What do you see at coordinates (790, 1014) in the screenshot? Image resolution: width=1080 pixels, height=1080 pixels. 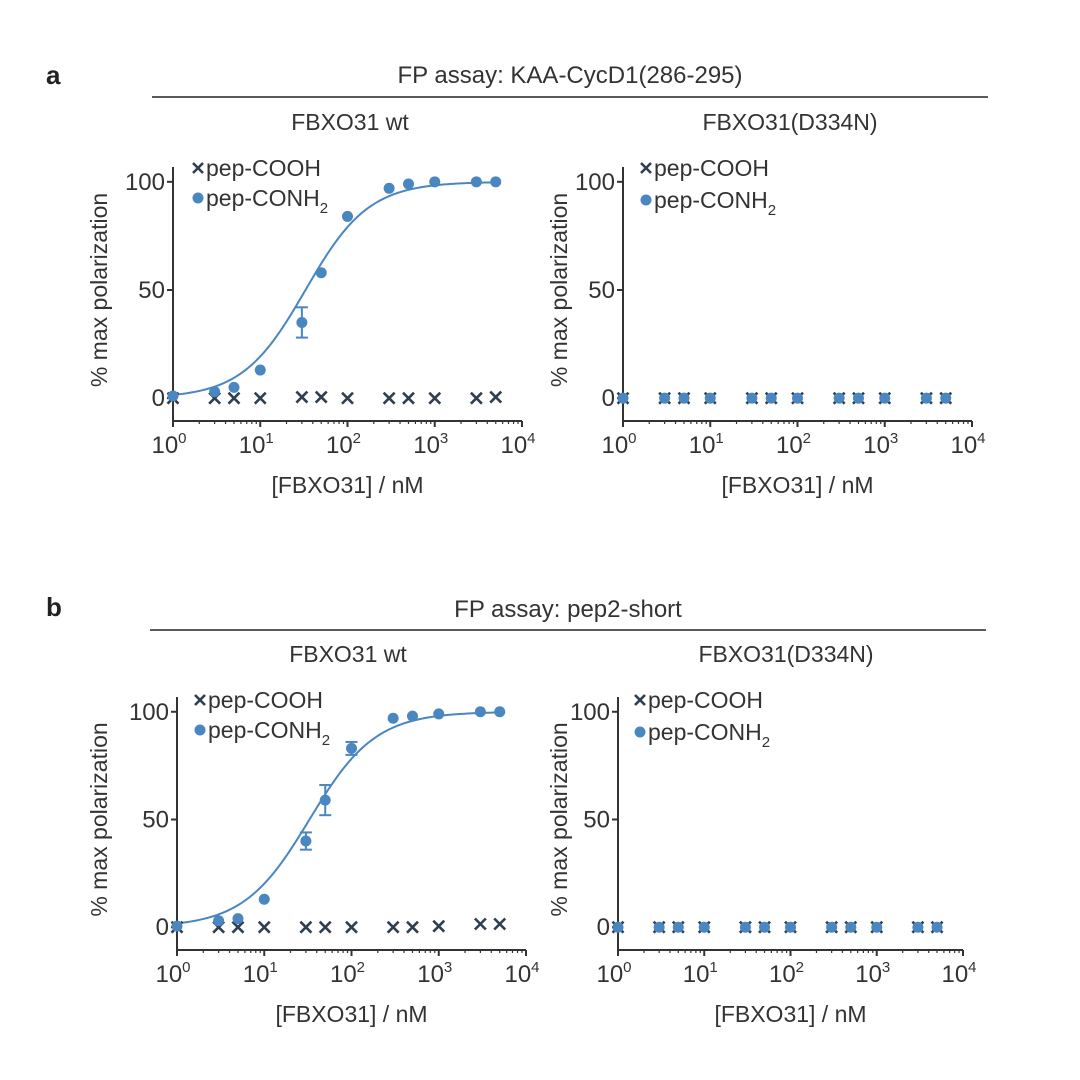 I see `x-axis-title: [FBXO31] / nM` at bounding box center [790, 1014].